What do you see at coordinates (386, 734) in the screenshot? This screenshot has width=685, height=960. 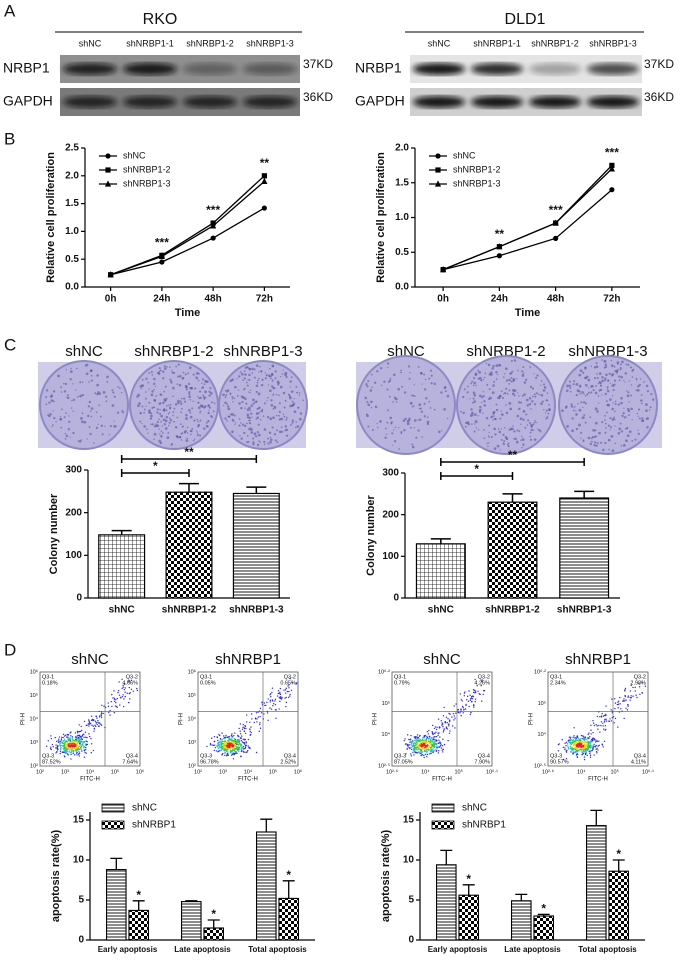 I see `flow-y-tick: 10⁴` at bounding box center [386, 734].